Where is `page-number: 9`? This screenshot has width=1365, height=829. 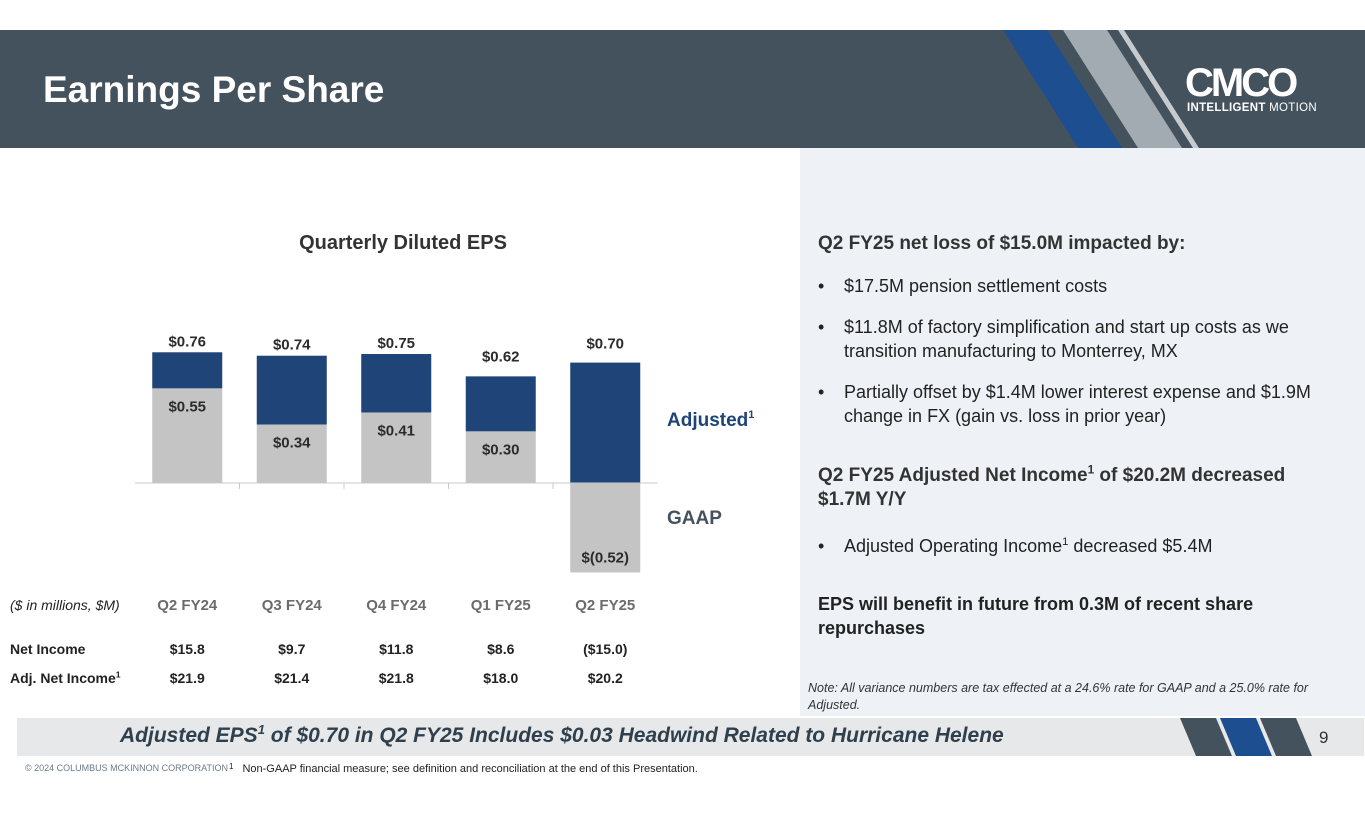
page-number: 9 is located at coordinates (1324, 737).